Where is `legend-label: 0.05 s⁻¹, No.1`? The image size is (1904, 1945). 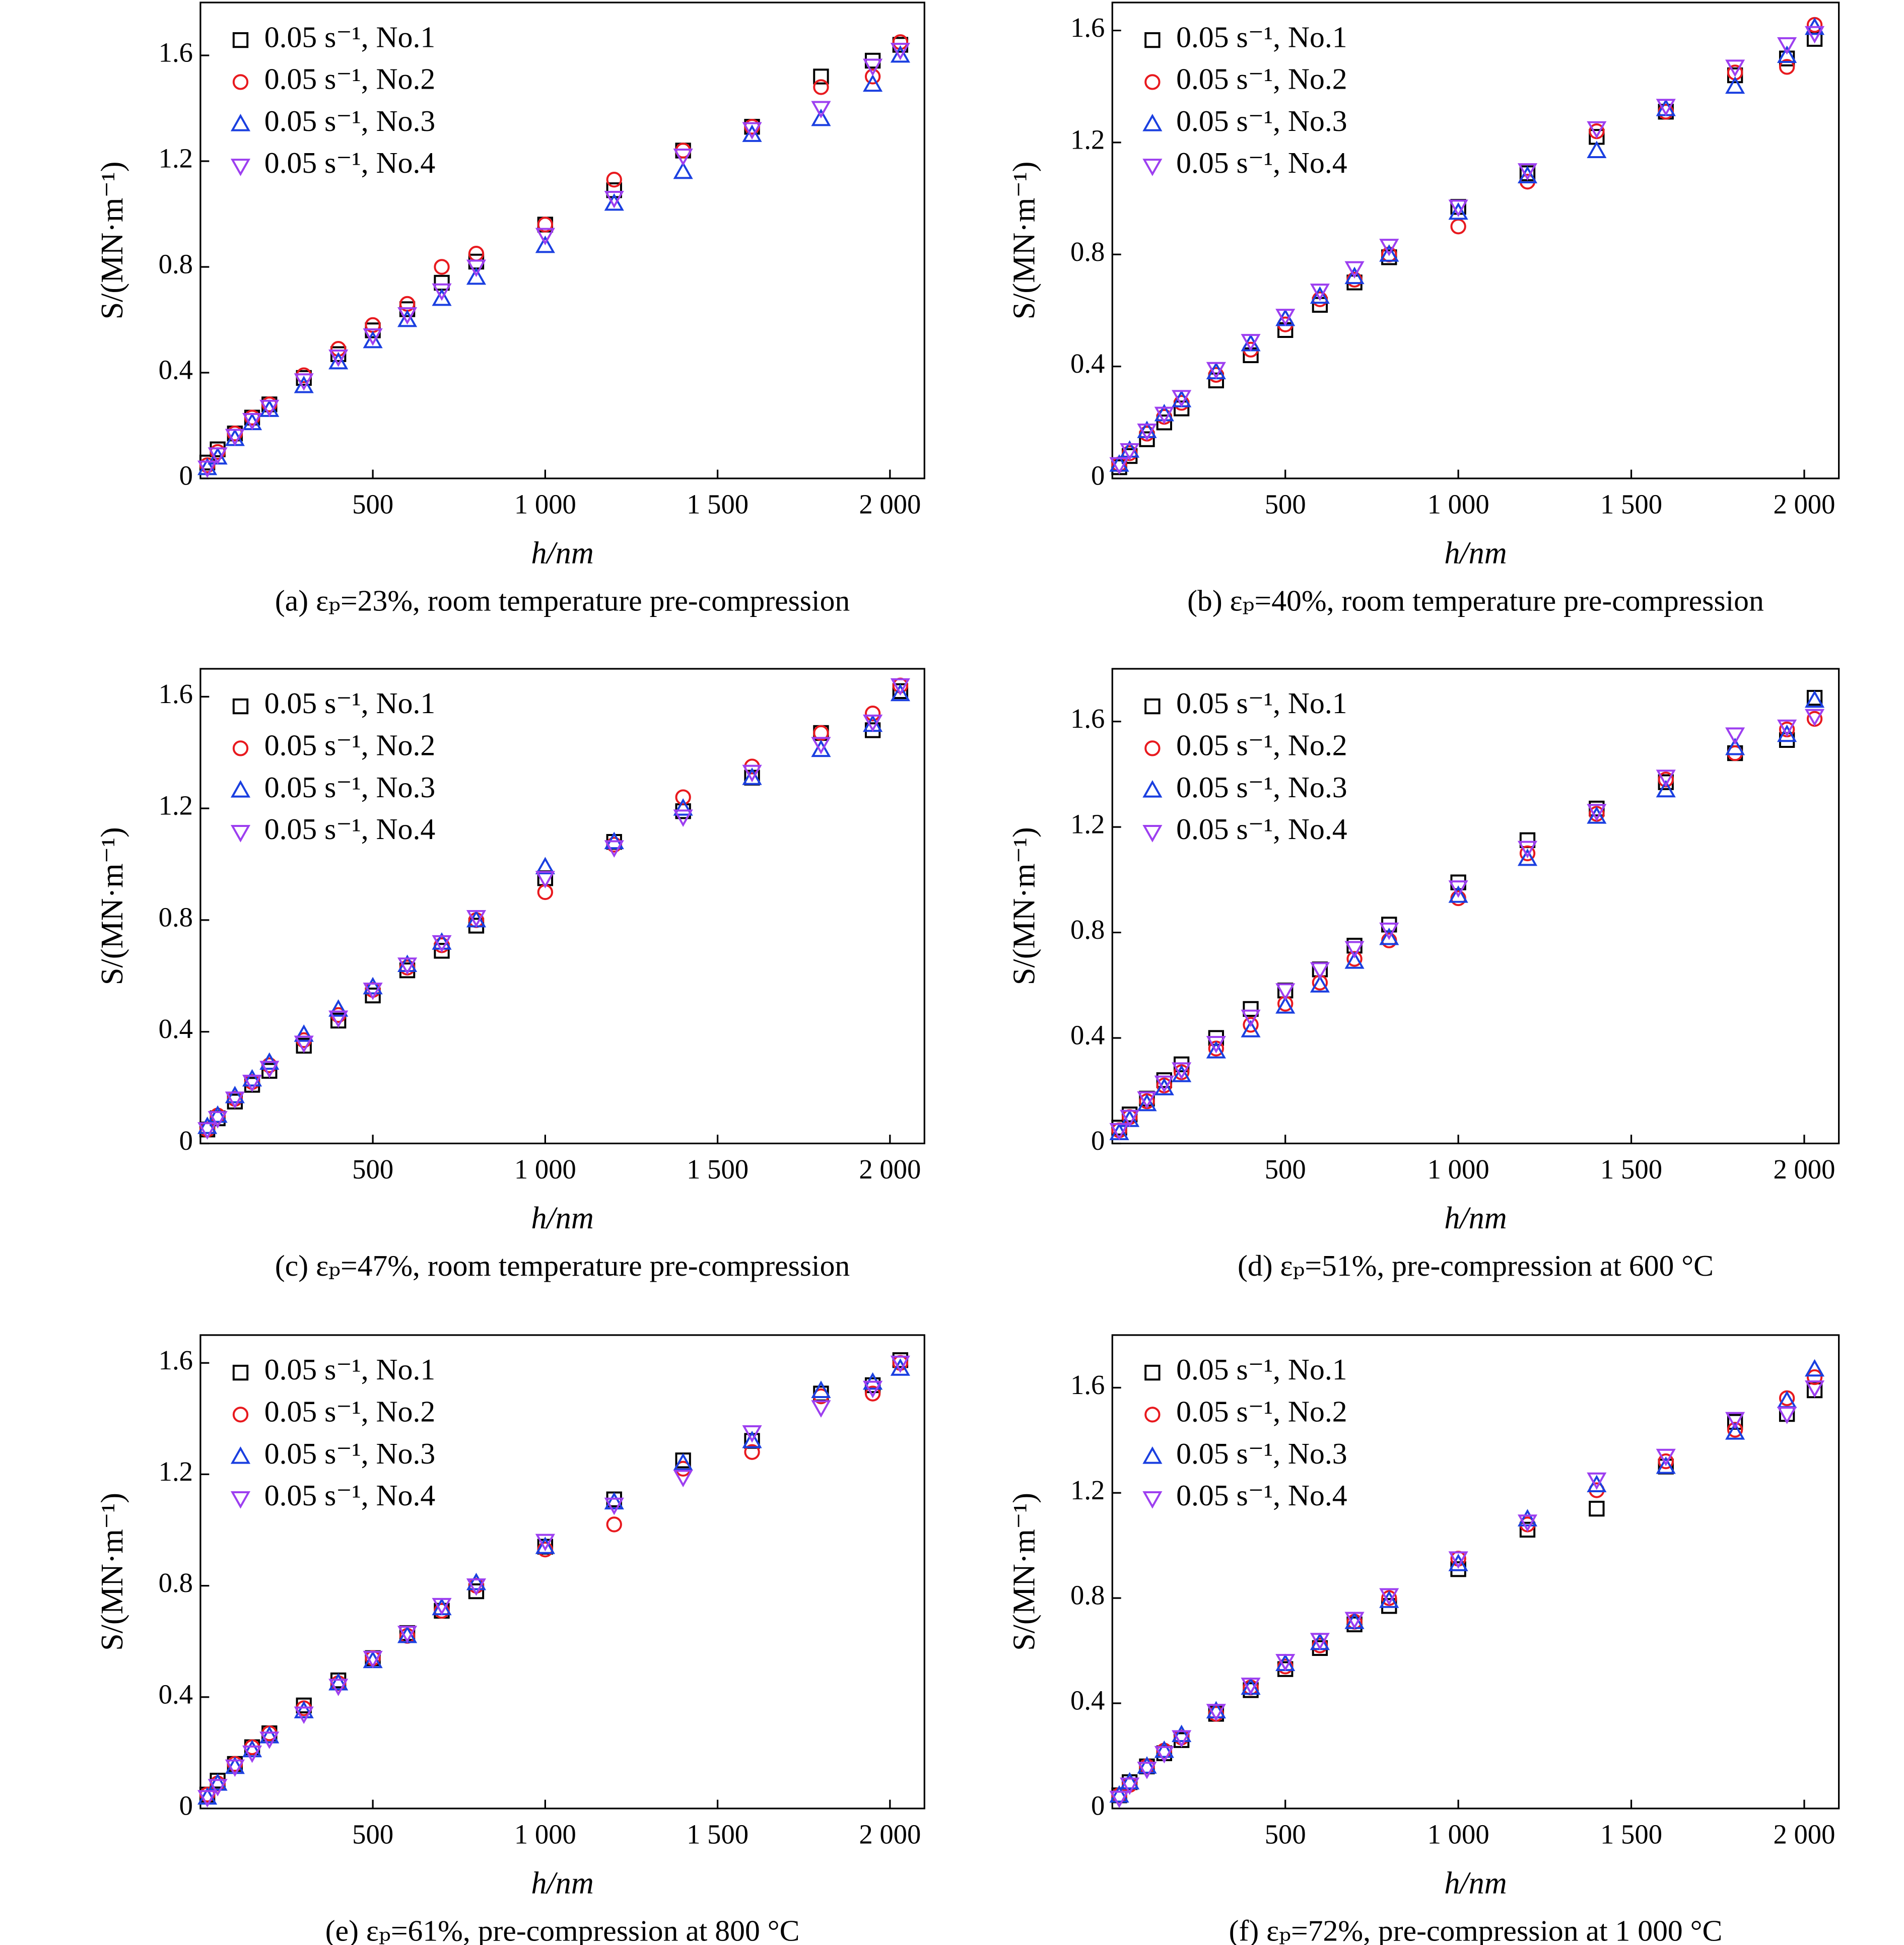
legend-label: 0.05 s⁻¹, No.1 is located at coordinates (1261, 703).